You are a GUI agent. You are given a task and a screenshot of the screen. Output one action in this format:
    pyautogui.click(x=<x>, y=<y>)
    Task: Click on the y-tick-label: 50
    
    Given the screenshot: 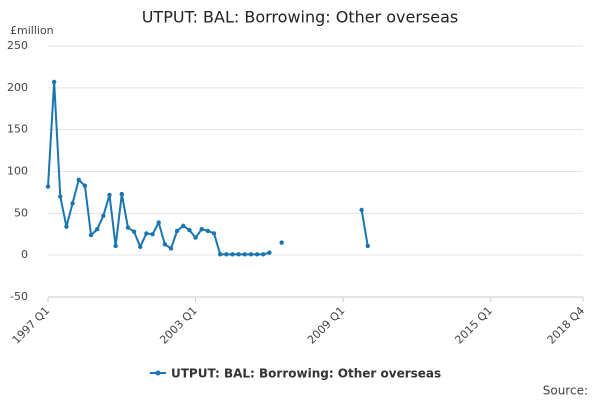 What is the action you would take?
    pyautogui.click(x=21, y=212)
    